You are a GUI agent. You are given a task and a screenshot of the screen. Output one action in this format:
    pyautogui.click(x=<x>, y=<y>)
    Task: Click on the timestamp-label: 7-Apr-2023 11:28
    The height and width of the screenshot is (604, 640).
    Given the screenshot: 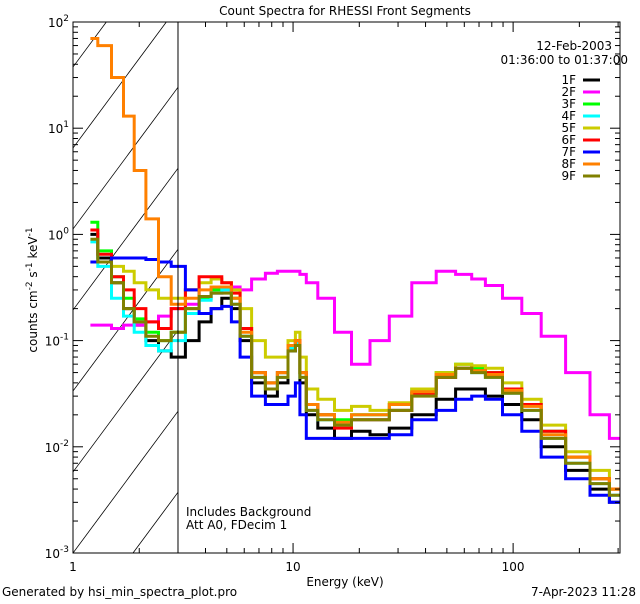 What is the action you would take?
    pyautogui.click(x=583, y=592)
    